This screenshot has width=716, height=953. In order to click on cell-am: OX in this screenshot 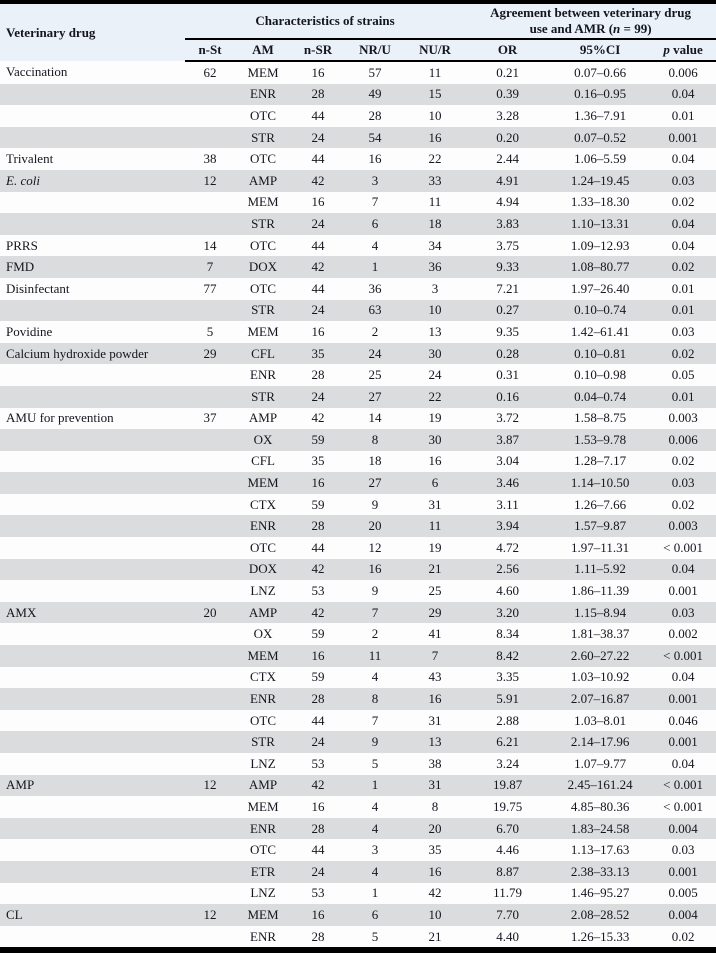, I will do `click(263, 634)`.